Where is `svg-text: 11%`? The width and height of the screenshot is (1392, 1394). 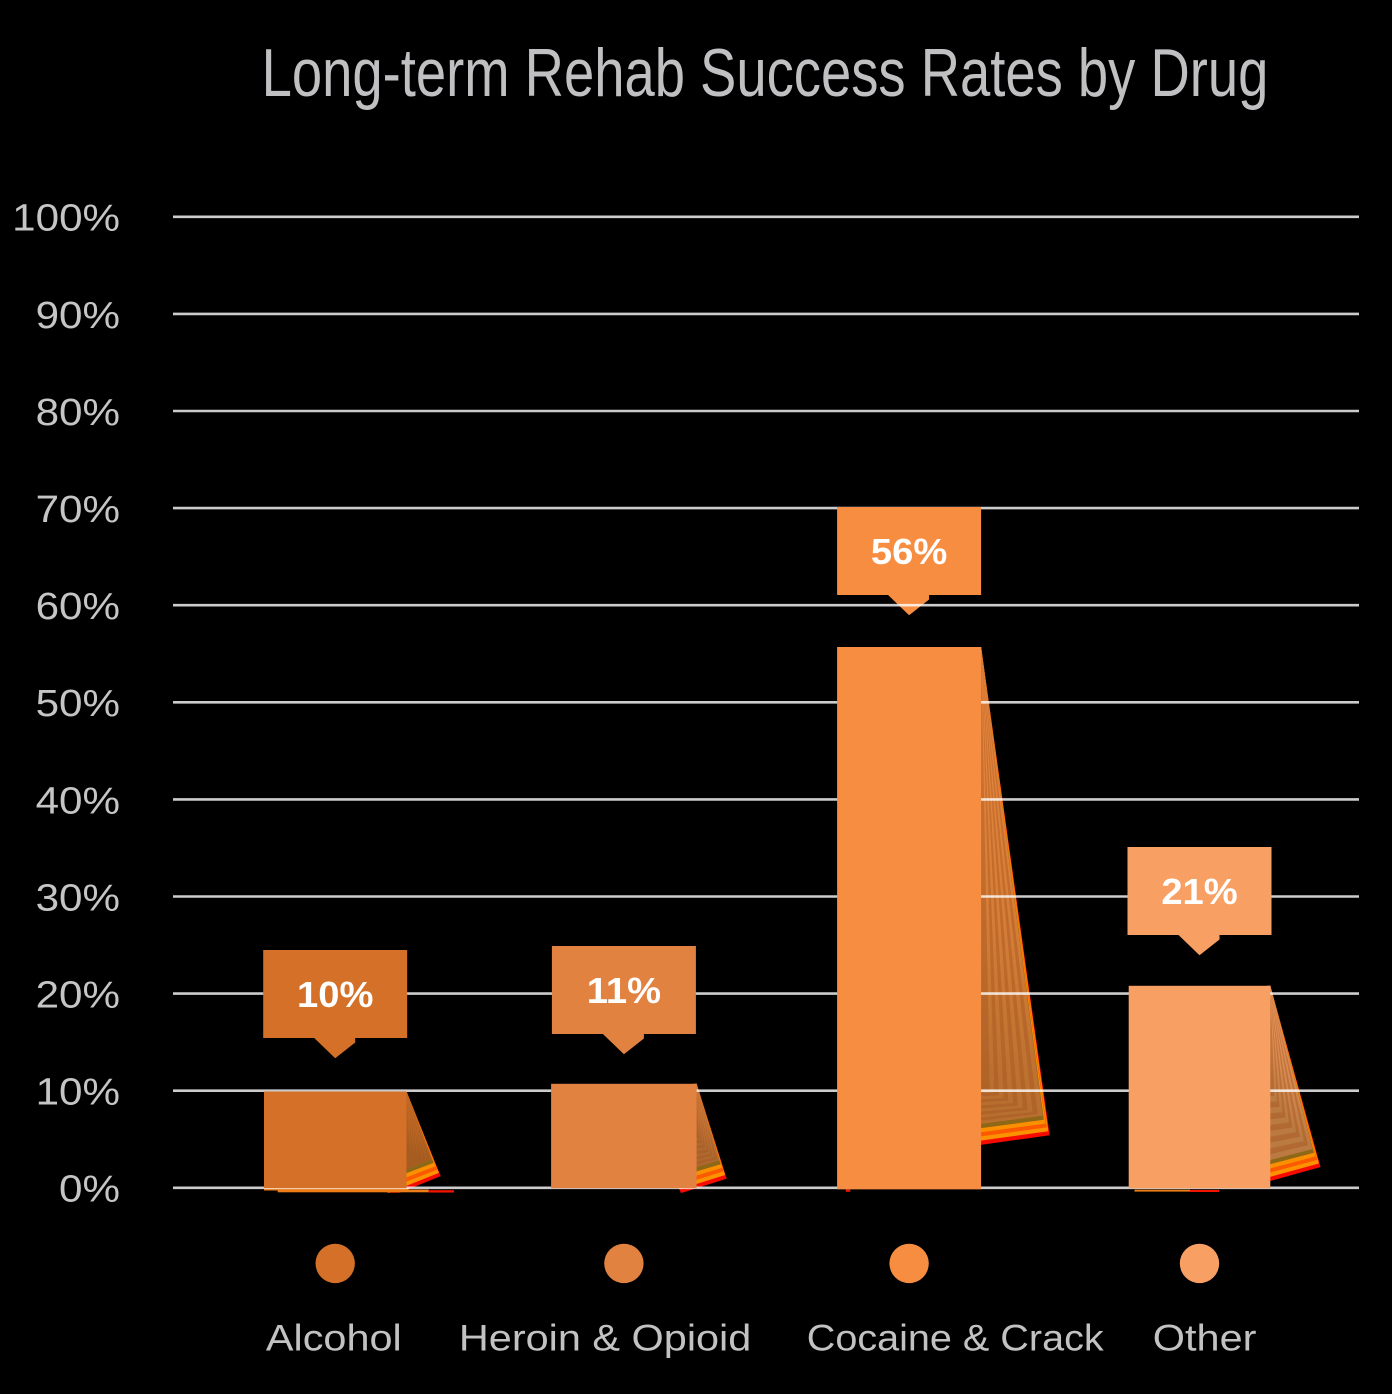 svg-text: 11% is located at coordinates (624, 990).